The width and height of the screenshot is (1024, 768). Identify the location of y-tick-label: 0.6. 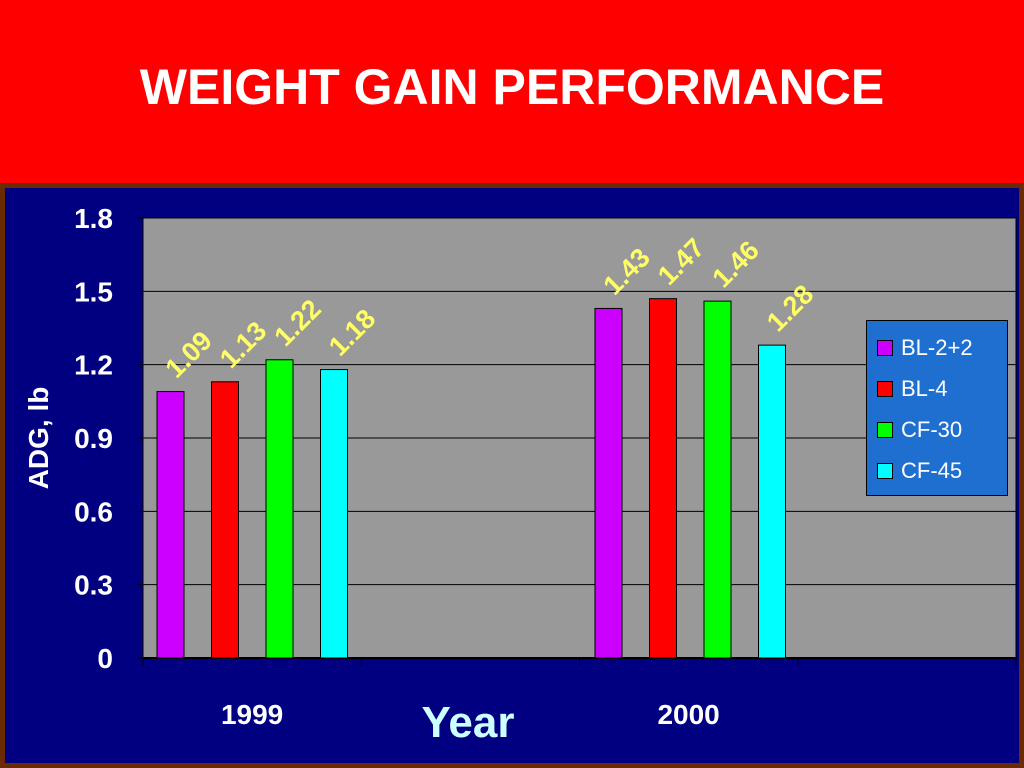
(93, 511).